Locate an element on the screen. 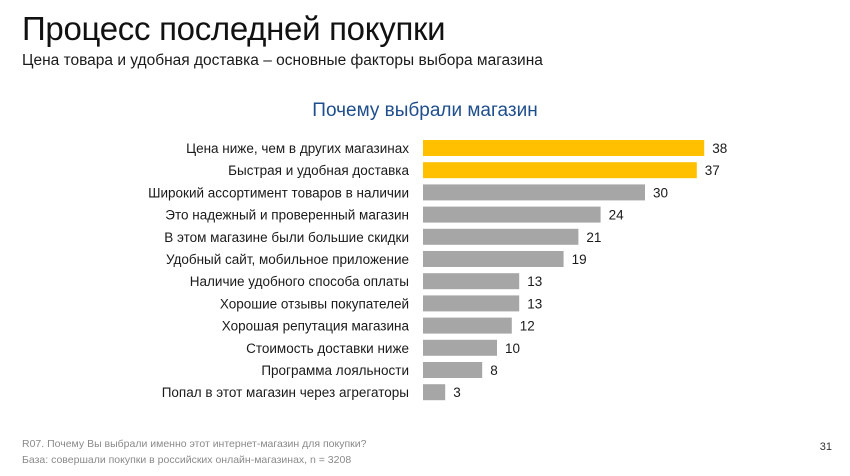 This screenshot has height=476, width=850. category-label: Это надежный и проверенный магазин is located at coordinates (287, 215).